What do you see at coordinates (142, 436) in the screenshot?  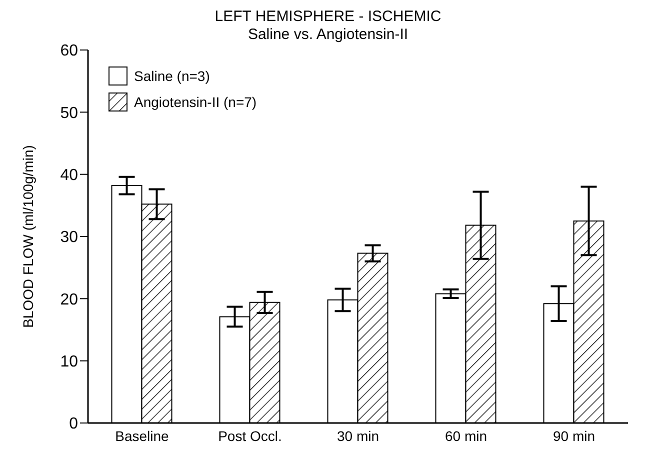 I see `x-tick-label: Baseline` at bounding box center [142, 436].